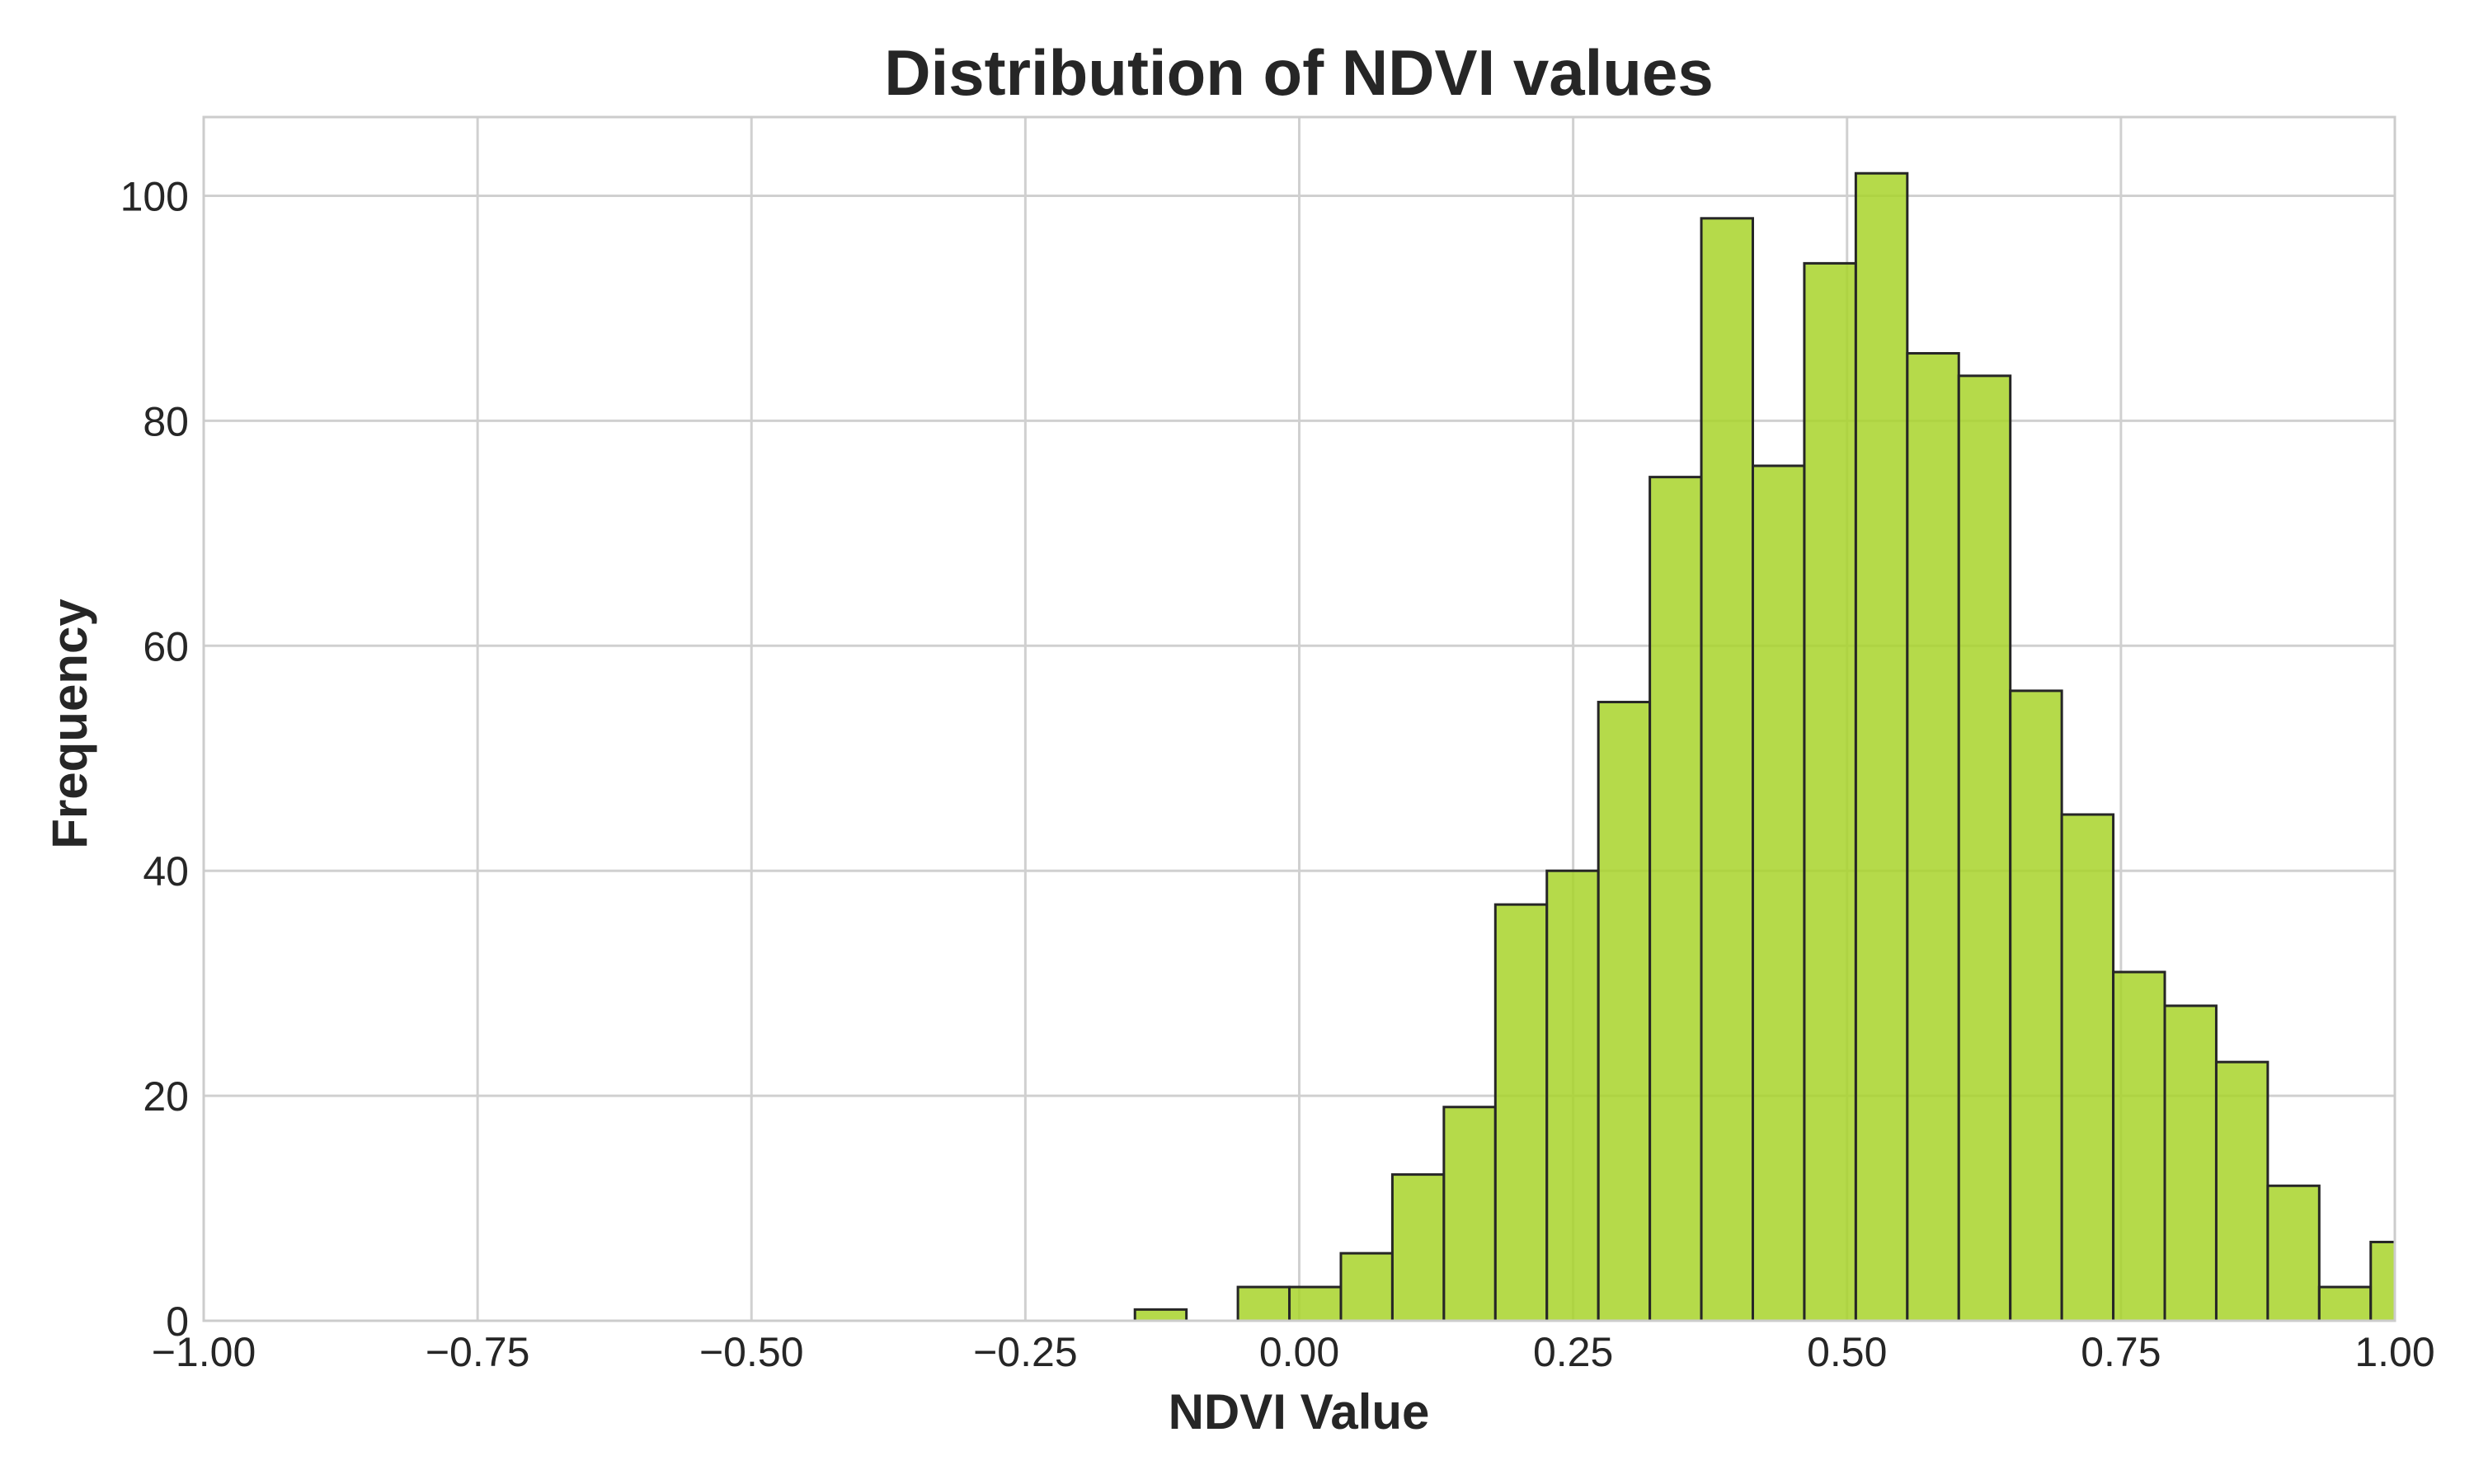 The height and width of the screenshot is (1484, 2474). What do you see at coordinates (1299, 1352) in the screenshot?
I see `x-tick-label: 0.00` at bounding box center [1299, 1352].